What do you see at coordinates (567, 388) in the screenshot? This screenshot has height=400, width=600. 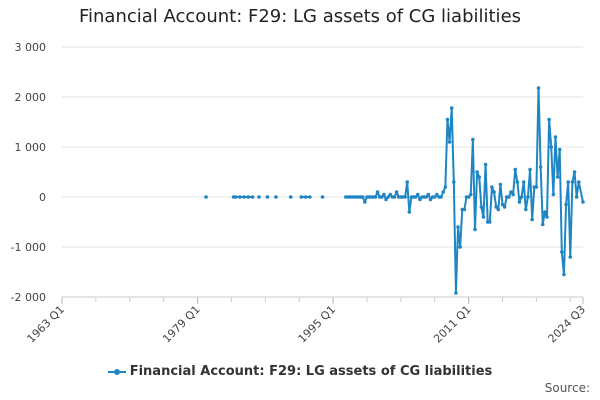 I see `source-label: Source:` at bounding box center [567, 388].